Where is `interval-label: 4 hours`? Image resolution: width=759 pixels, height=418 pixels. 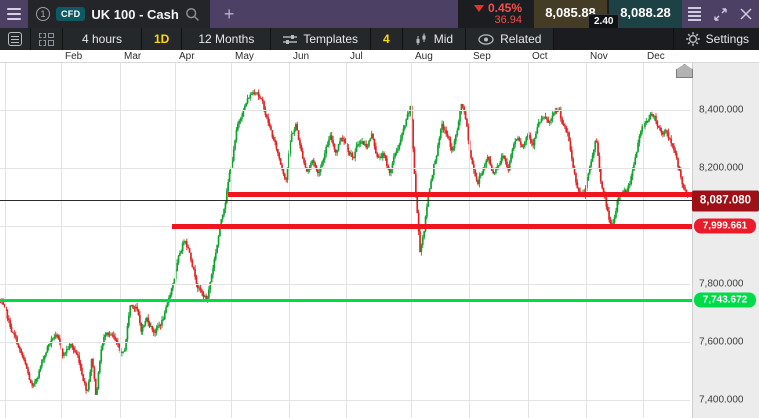
interval-label: 4 hours is located at coordinates (102, 39).